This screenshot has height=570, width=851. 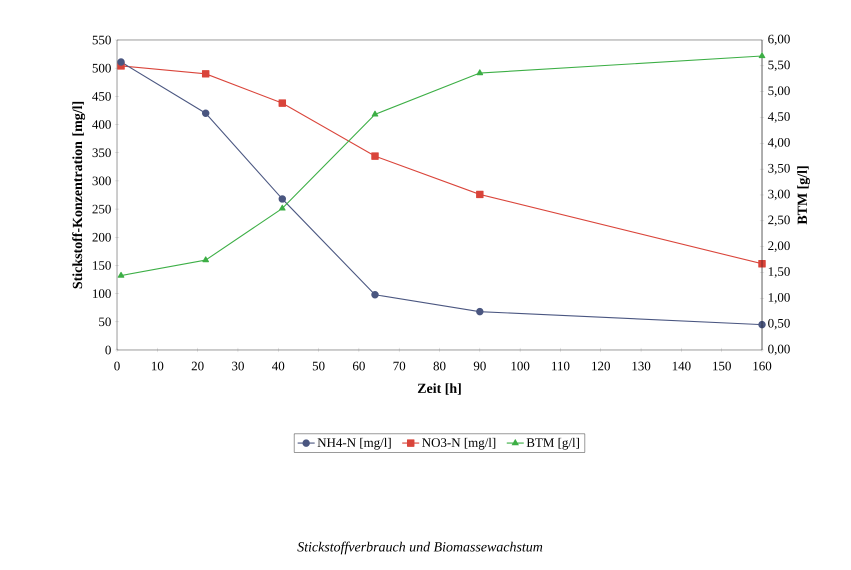 I want to click on y-tick-label: 250, so click(x=101, y=209).